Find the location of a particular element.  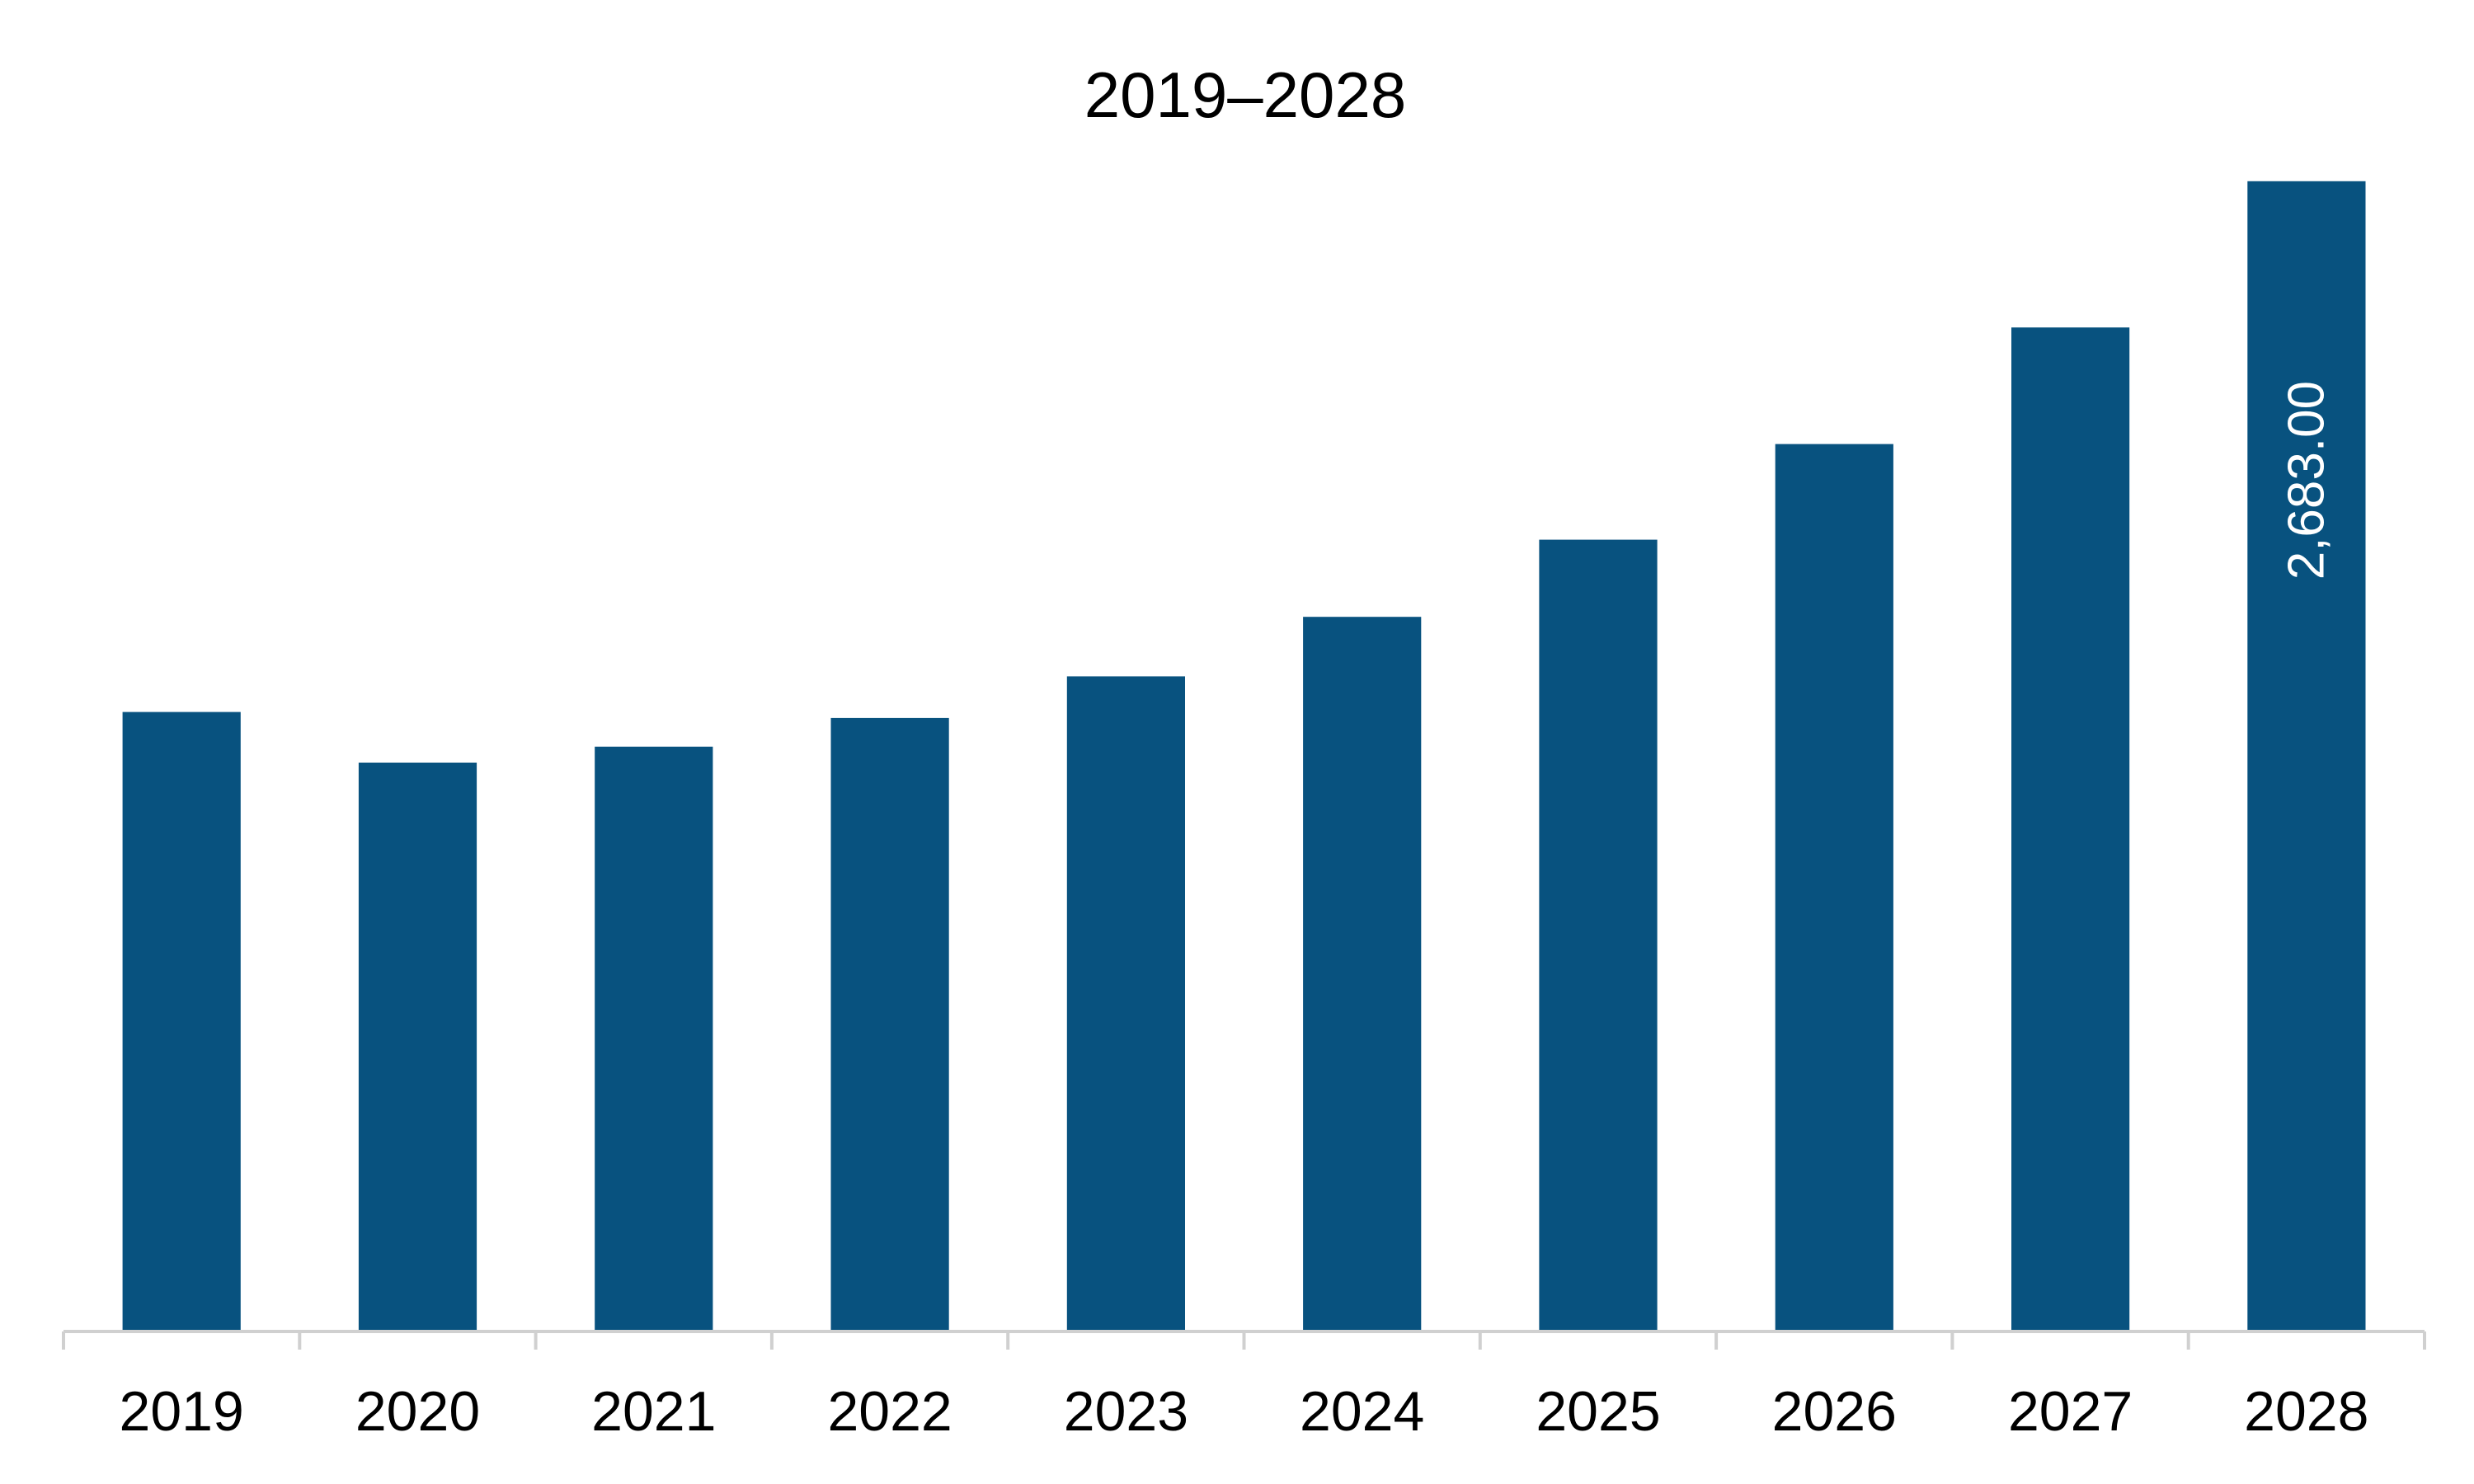

bar-2022 is located at coordinates (889, 1024).